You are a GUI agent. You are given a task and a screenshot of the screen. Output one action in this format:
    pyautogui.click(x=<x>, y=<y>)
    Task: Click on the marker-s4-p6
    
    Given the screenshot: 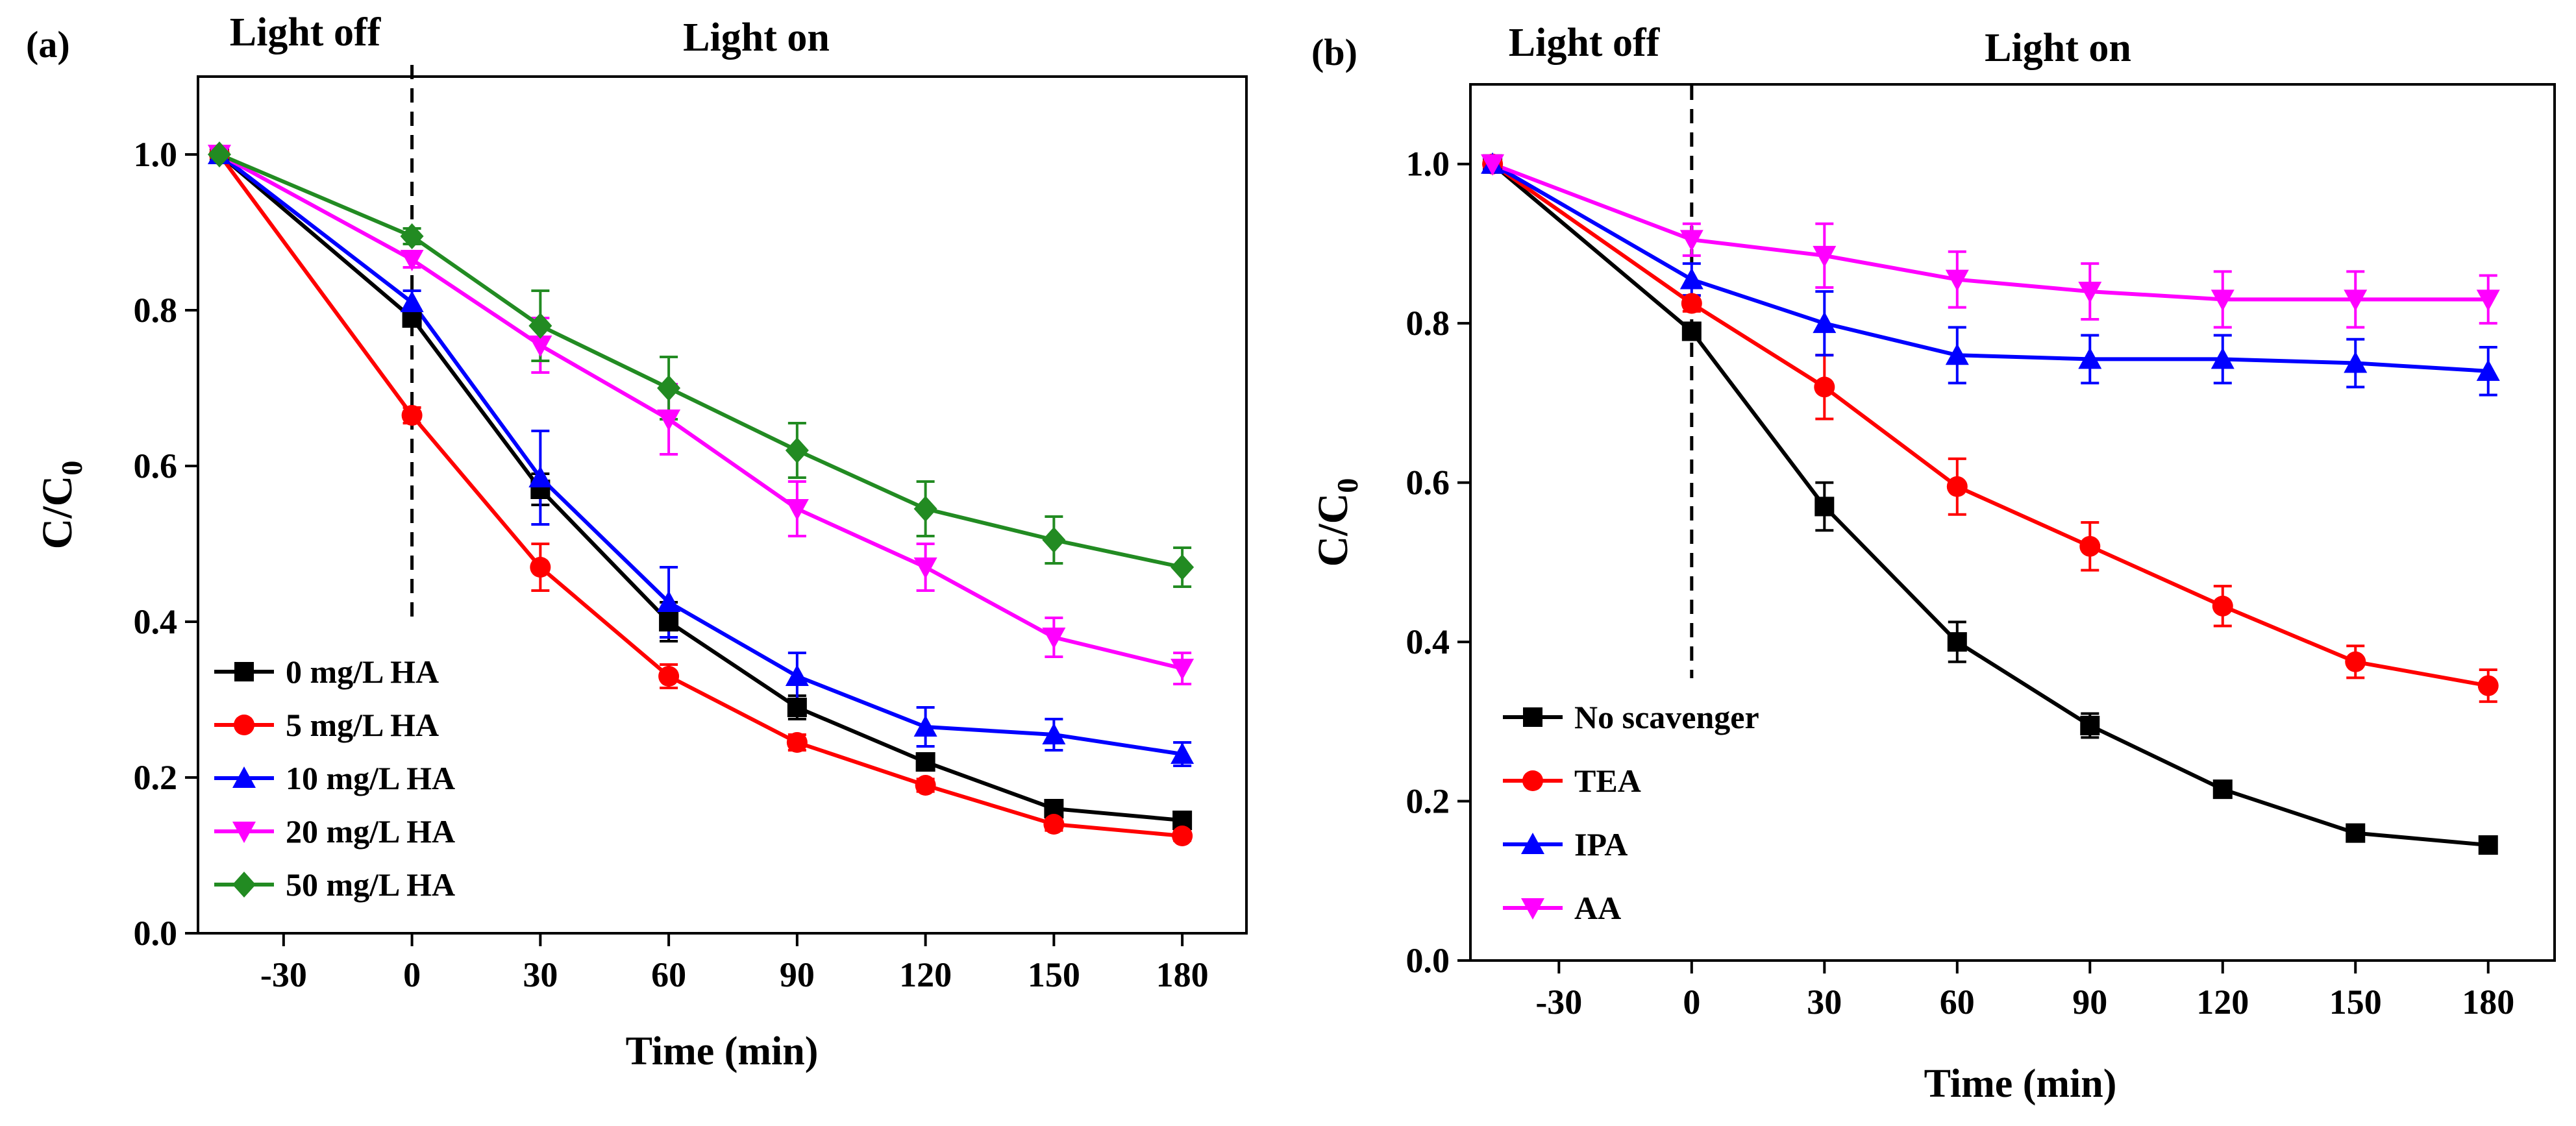 What is the action you would take?
    pyautogui.click(x=1054, y=540)
    